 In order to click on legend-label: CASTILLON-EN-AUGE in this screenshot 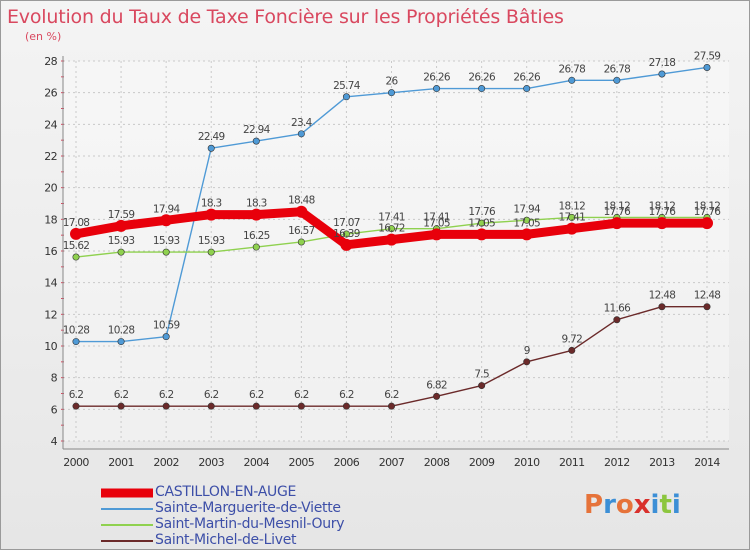, I will do `click(226, 492)`.